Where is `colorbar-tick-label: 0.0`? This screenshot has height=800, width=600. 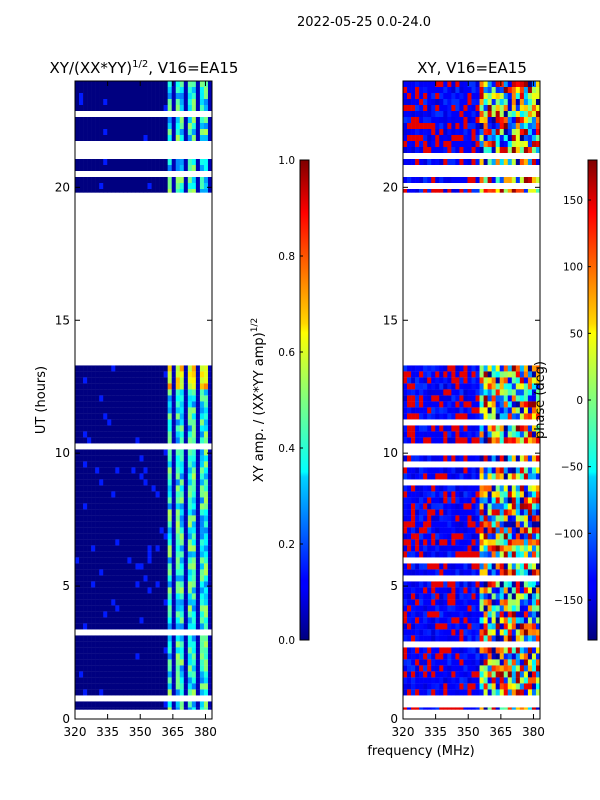 colorbar-tick-label: 0.0 is located at coordinates (286, 641).